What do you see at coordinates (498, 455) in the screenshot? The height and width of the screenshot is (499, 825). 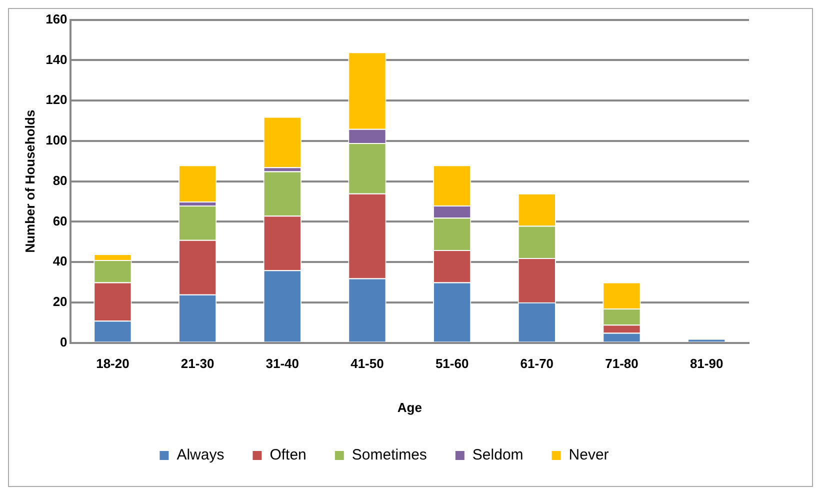 I see `legend-label: Seldom` at bounding box center [498, 455].